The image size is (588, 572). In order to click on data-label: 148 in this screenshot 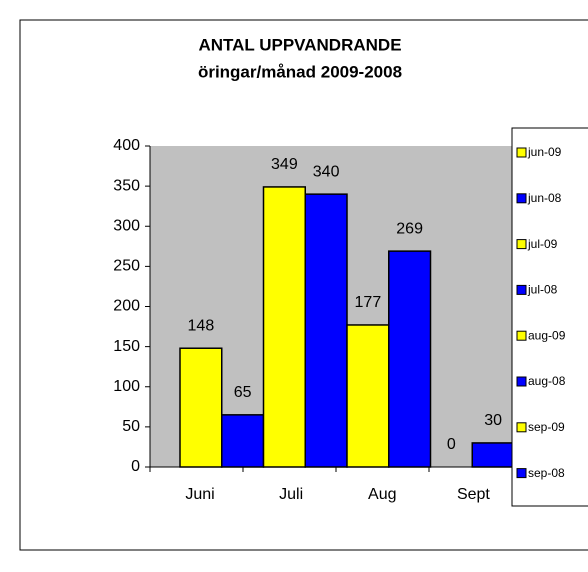, I will do `click(201, 325)`.